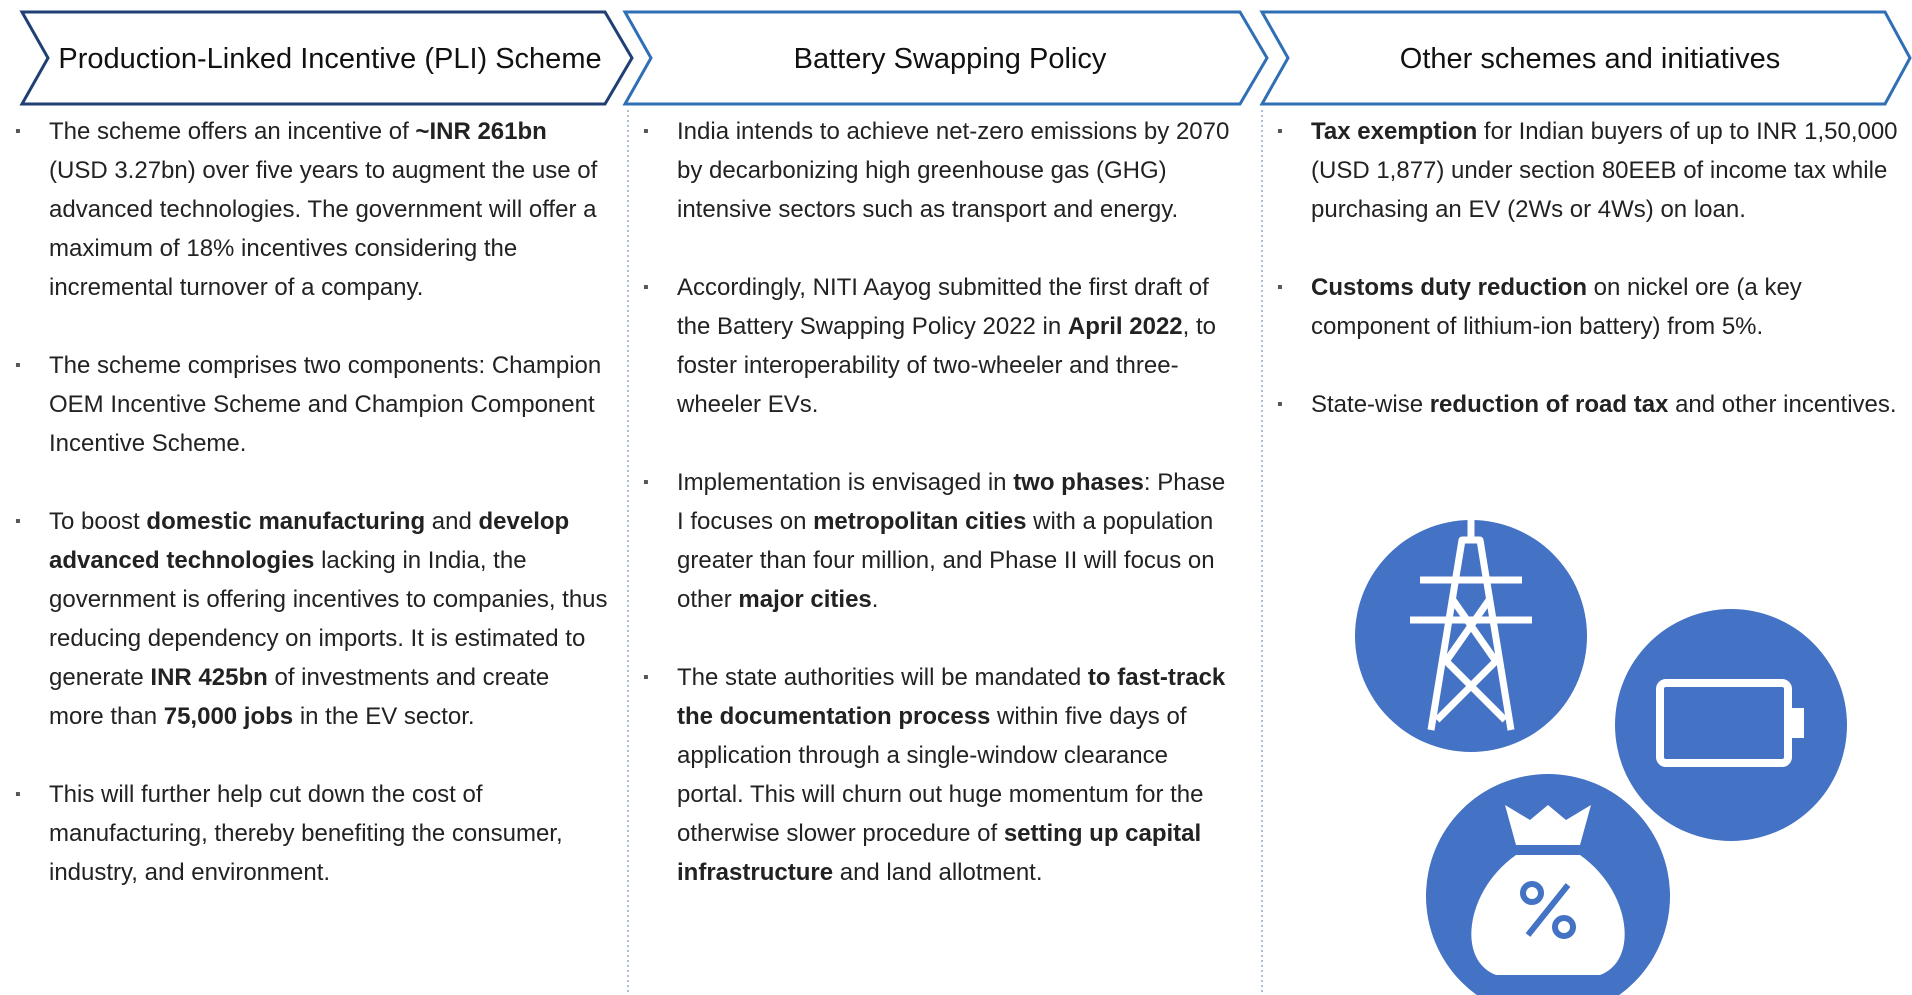 This screenshot has height=995, width=1912. I want to click on text-run: and, so click(452, 521).